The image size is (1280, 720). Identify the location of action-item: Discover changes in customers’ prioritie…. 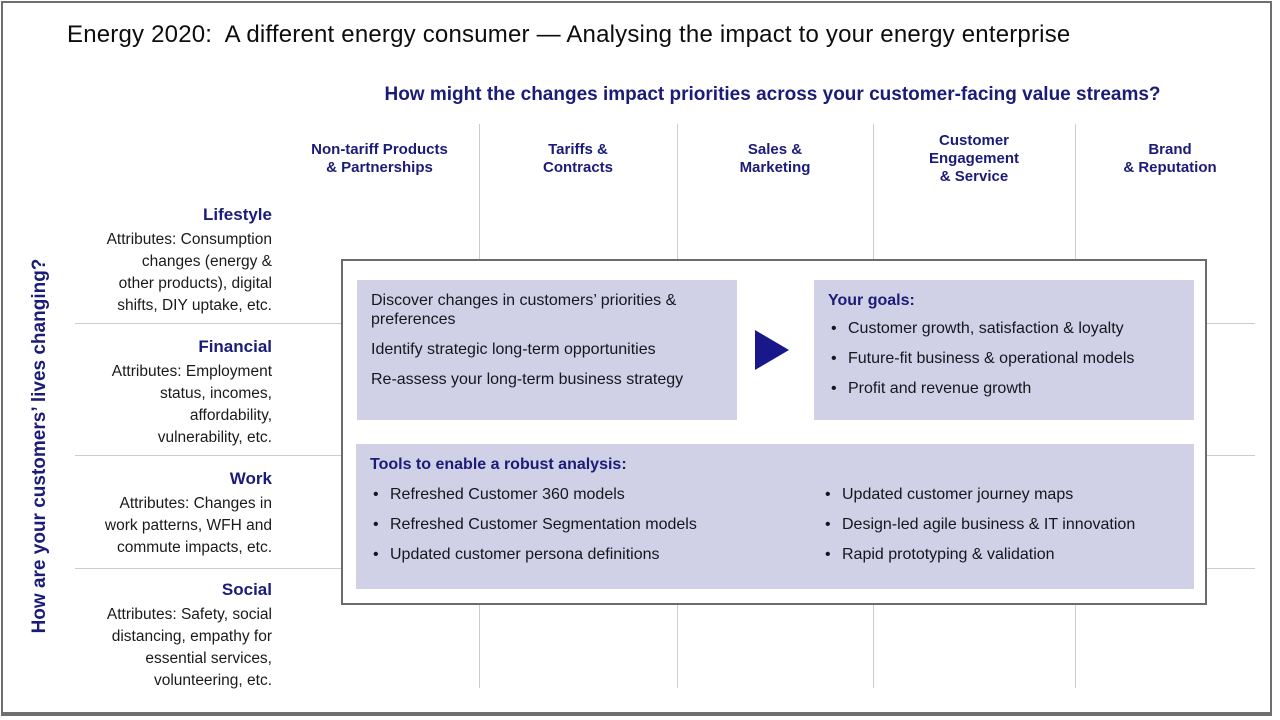
(524, 310).